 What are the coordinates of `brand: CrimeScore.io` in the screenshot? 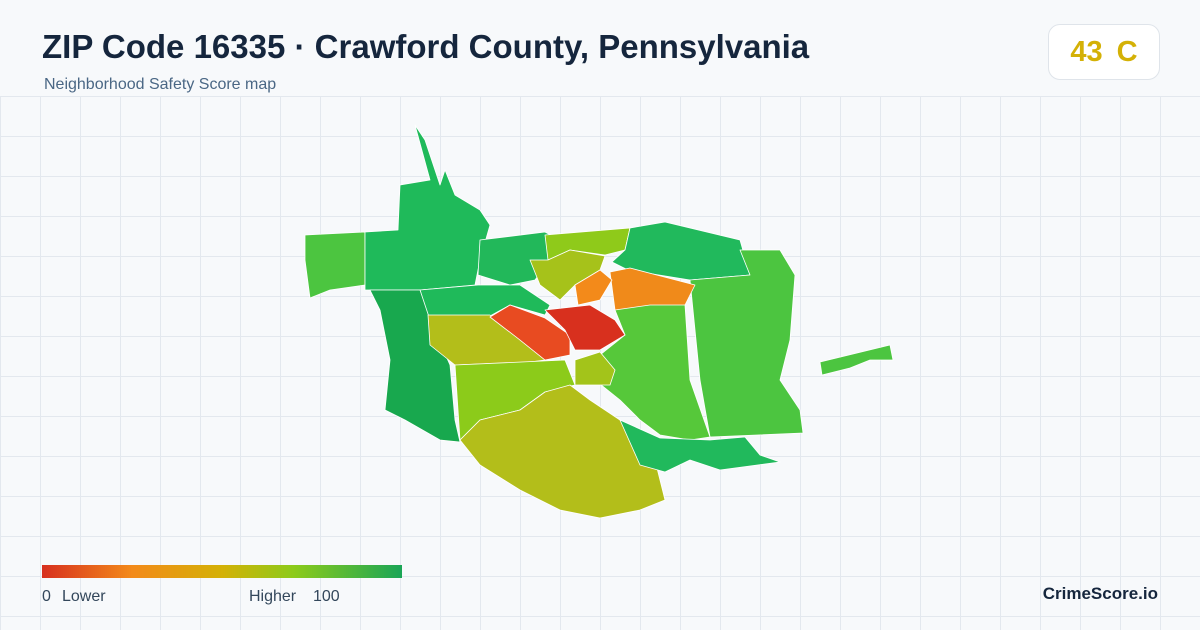 It's located at (1100, 593).